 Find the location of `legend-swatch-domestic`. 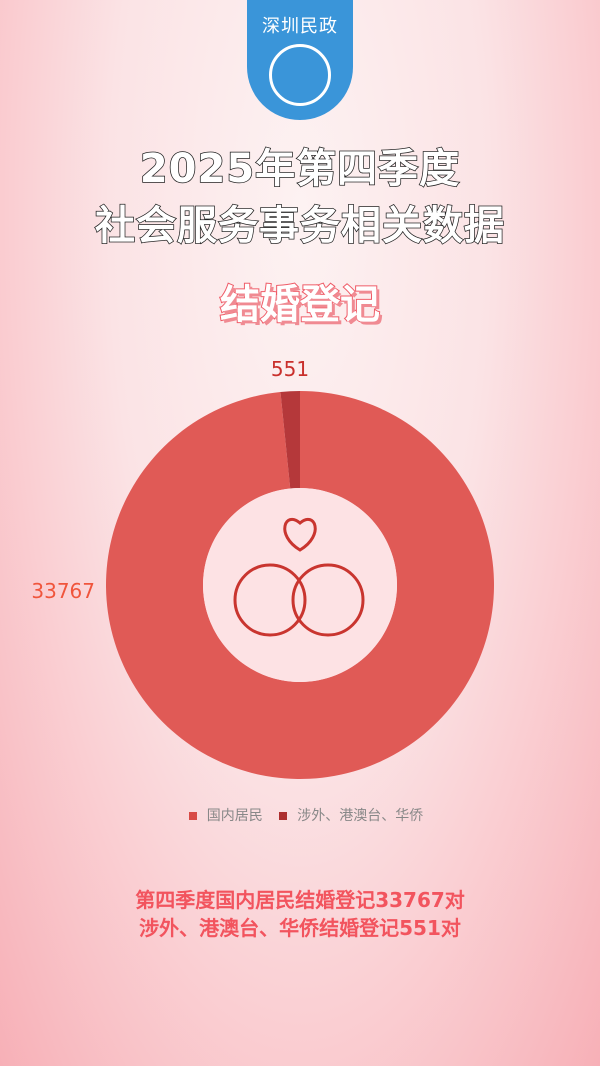

legend-swatch-domestic is located at coordinates (192, 816).